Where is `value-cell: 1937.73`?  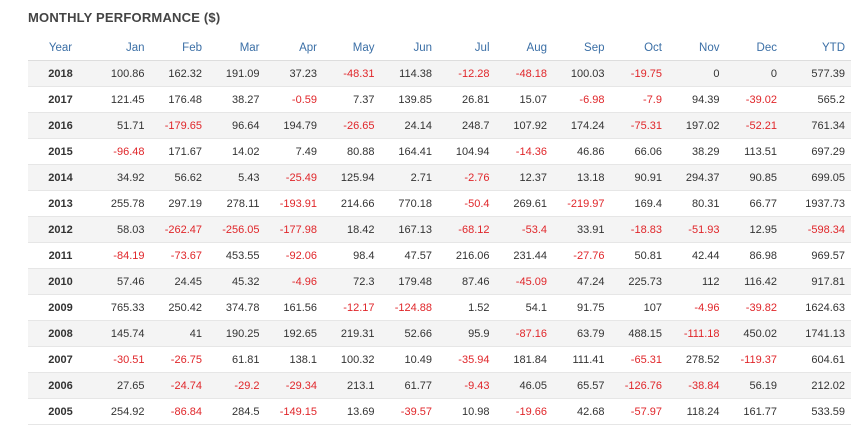
value-cell: 1937.73 is located at coordinates (817, 203).